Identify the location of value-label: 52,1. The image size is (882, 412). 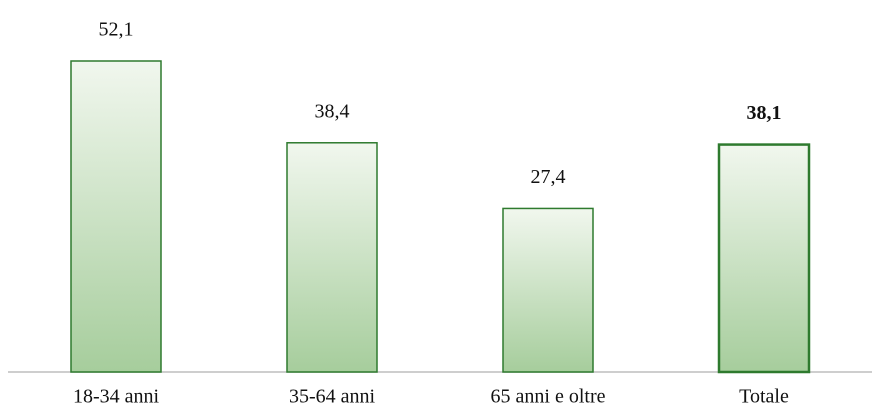
(116, 30).